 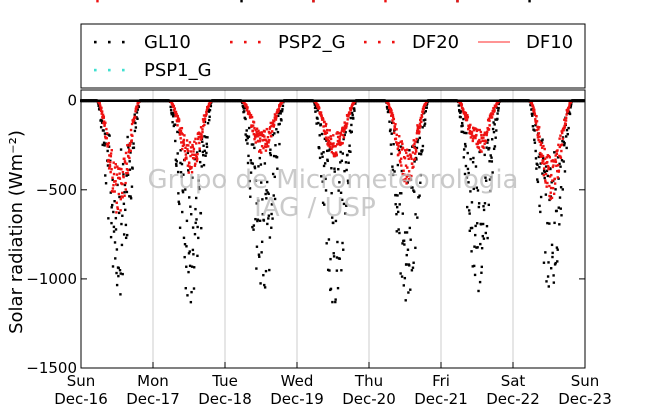 What do you see at coordinates (81, 399) in the screenshot?
I see `x-tick-label-date: Dec-16` at bounding box center [81, 399].